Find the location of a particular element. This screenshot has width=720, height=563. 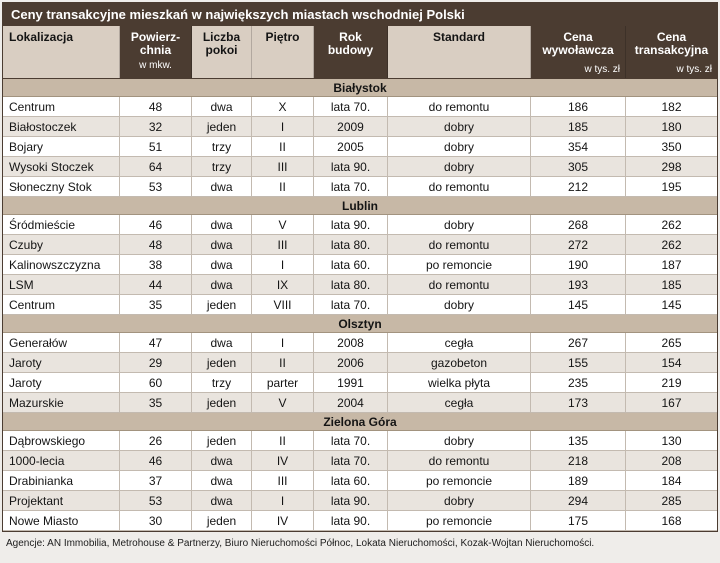

cell-cena-wywolawcza: 193 is located at coordinates (578, 285).